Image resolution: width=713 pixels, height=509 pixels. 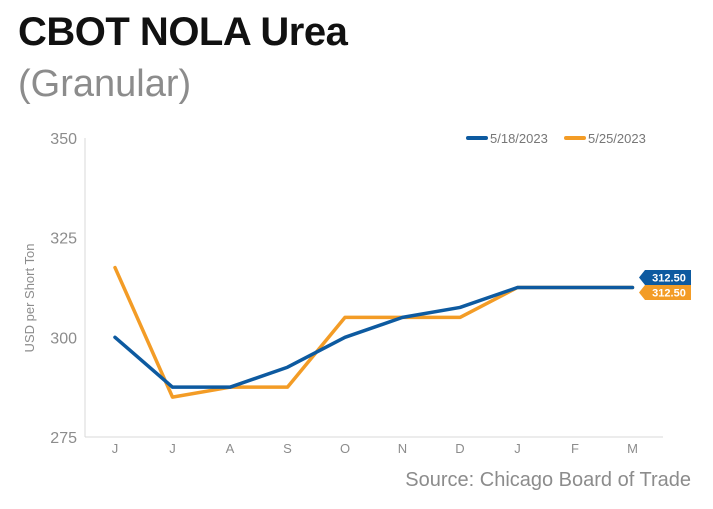 What do you see at coordinates (287, 448) in the screenshot?
I see `x-tick-label: S` at bounding box center [287, 448].